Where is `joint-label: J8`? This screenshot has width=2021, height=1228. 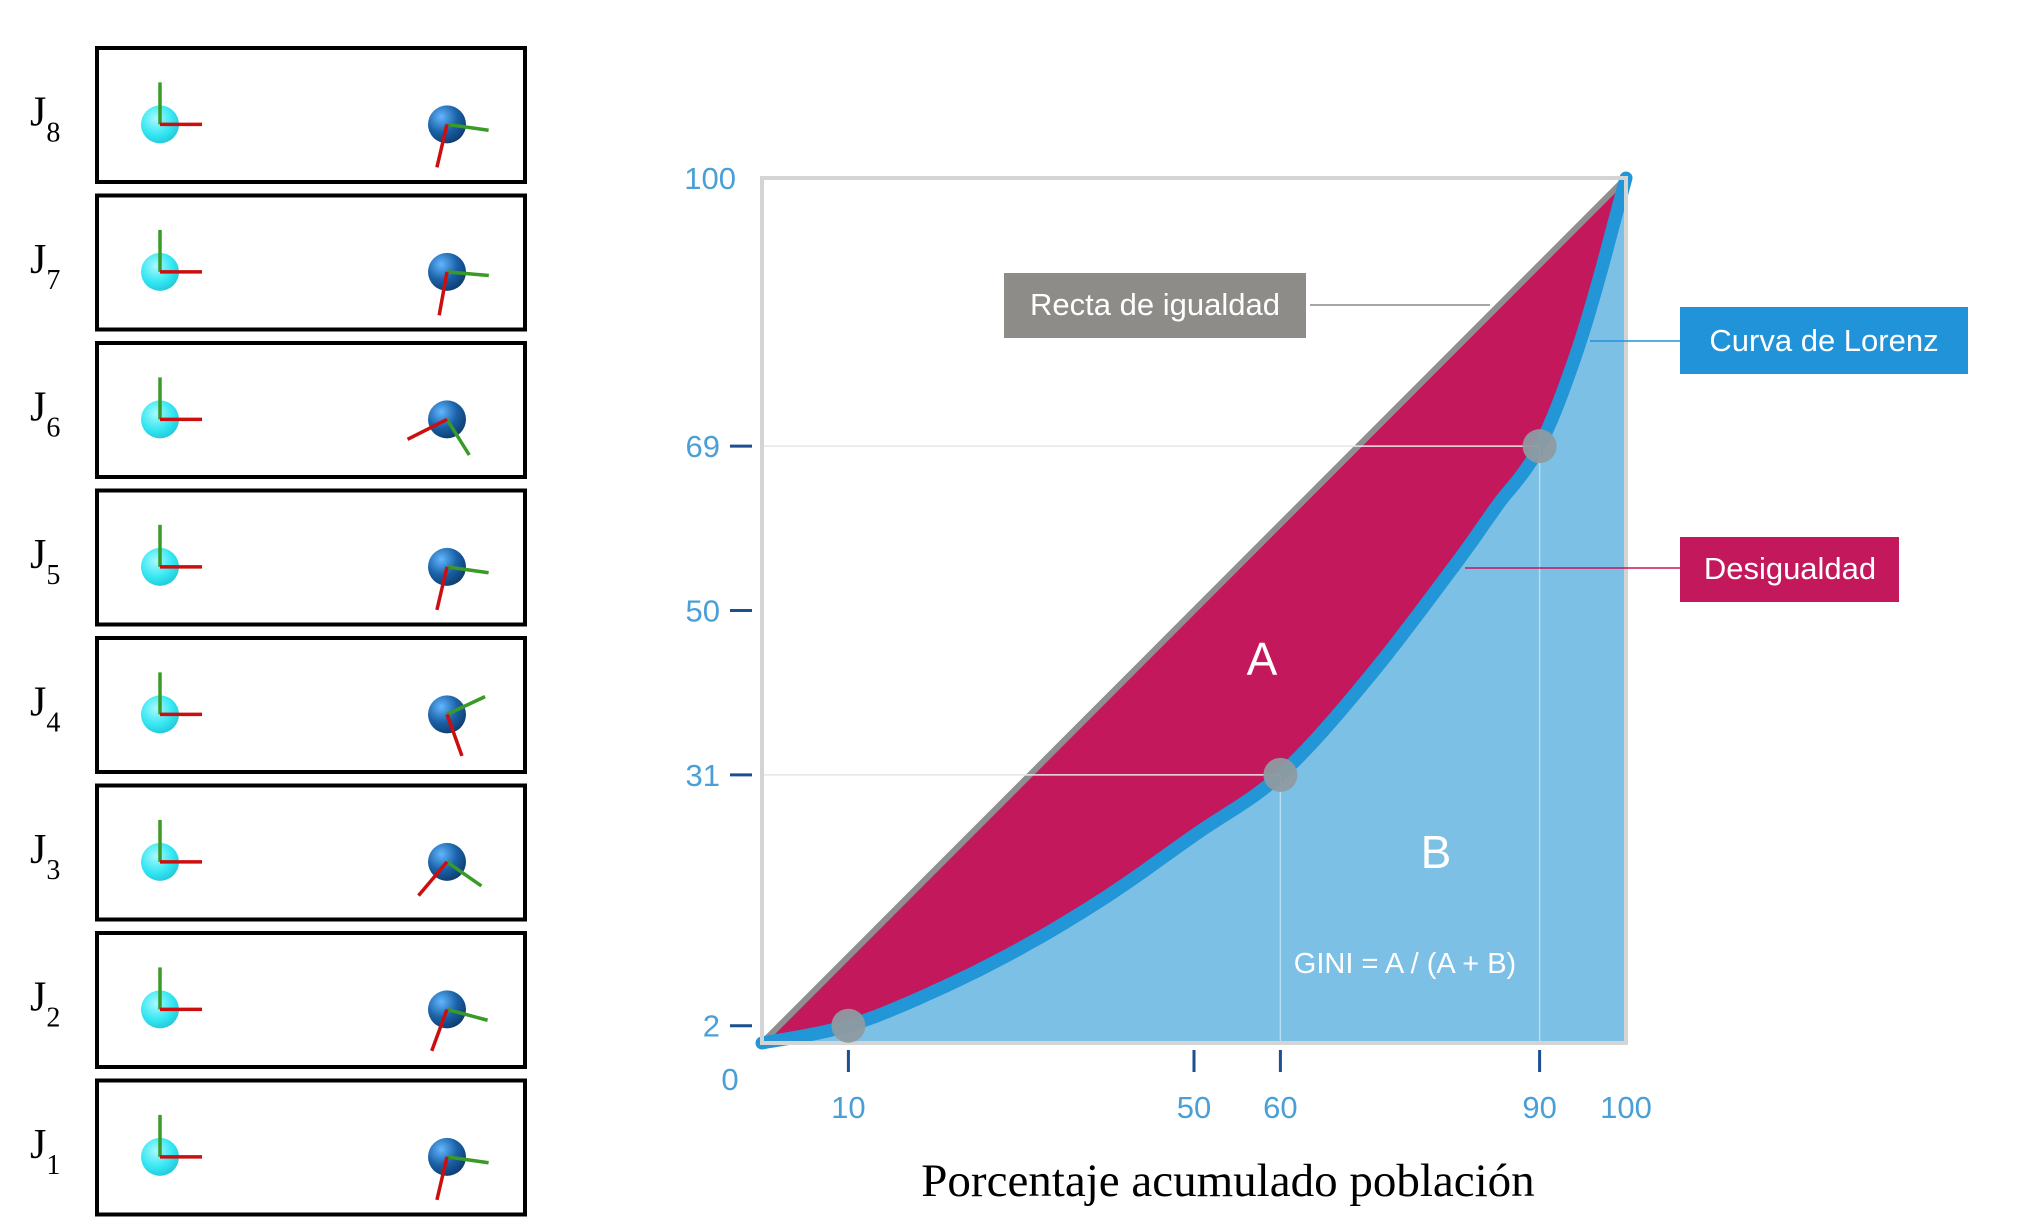 joint-label: J8 is located at coordinates (45, 119).